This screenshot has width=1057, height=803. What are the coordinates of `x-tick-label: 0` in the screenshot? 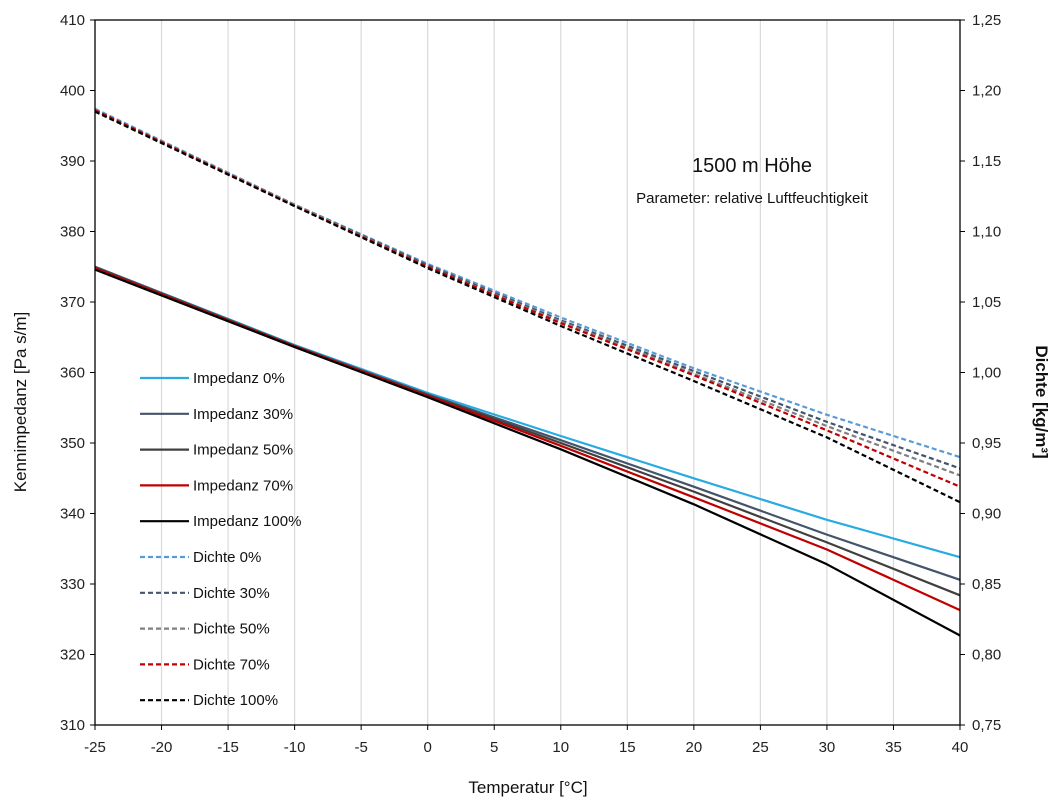 It's located at (428, 747).